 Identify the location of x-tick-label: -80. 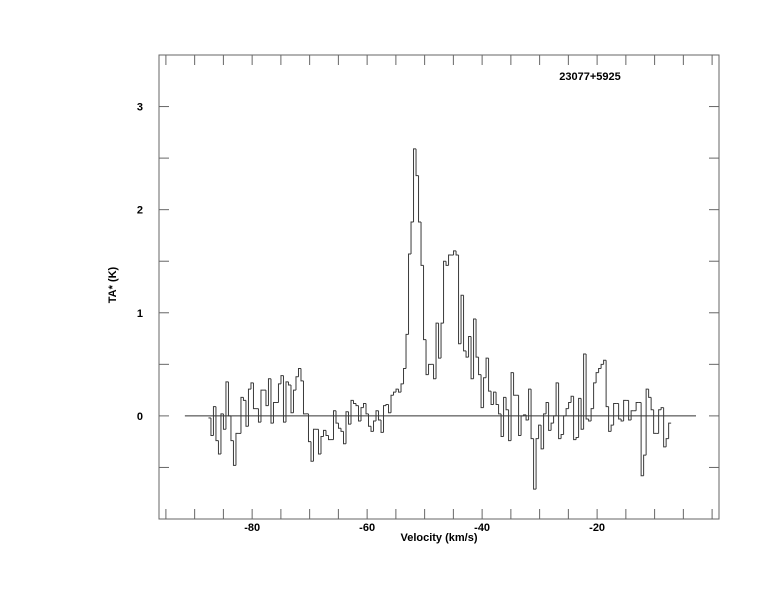
(252, 528).